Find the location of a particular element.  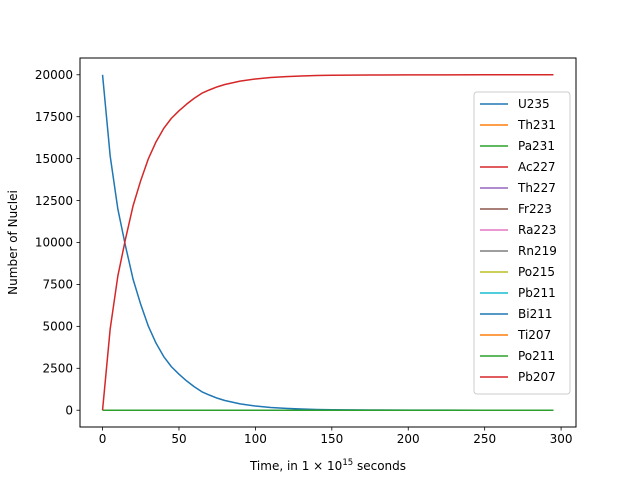

y-tick-label: 5000 is located at coordinates (57, 327).